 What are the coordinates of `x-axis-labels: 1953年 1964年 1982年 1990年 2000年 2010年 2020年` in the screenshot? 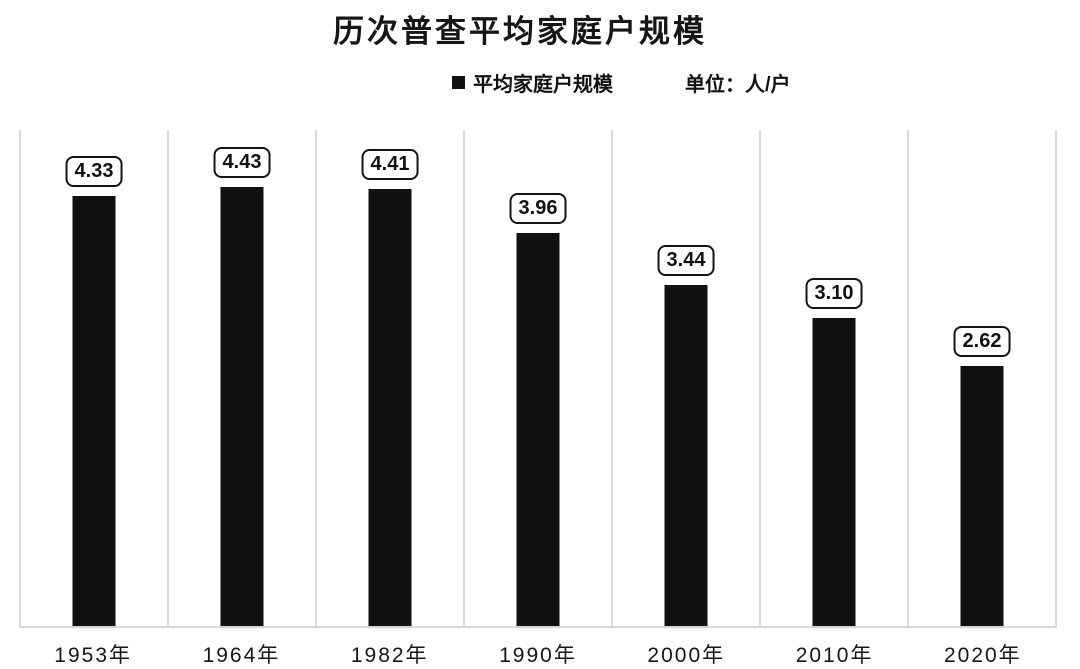 It's located at (538, 654).